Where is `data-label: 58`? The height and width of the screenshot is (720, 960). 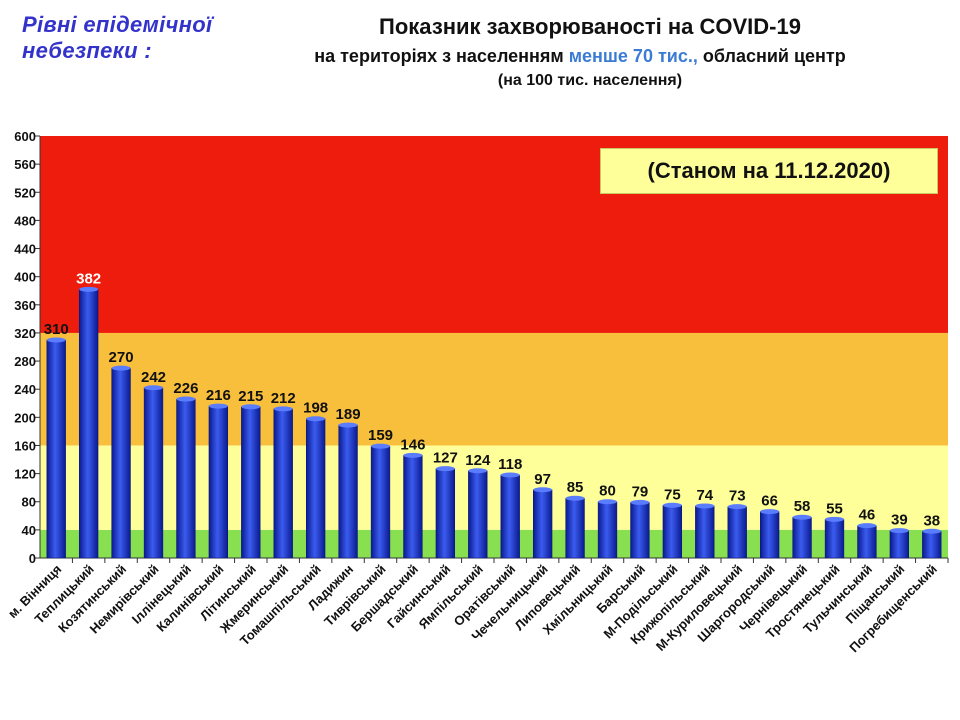 data-label: 58 is located at coordinates (802, 506).